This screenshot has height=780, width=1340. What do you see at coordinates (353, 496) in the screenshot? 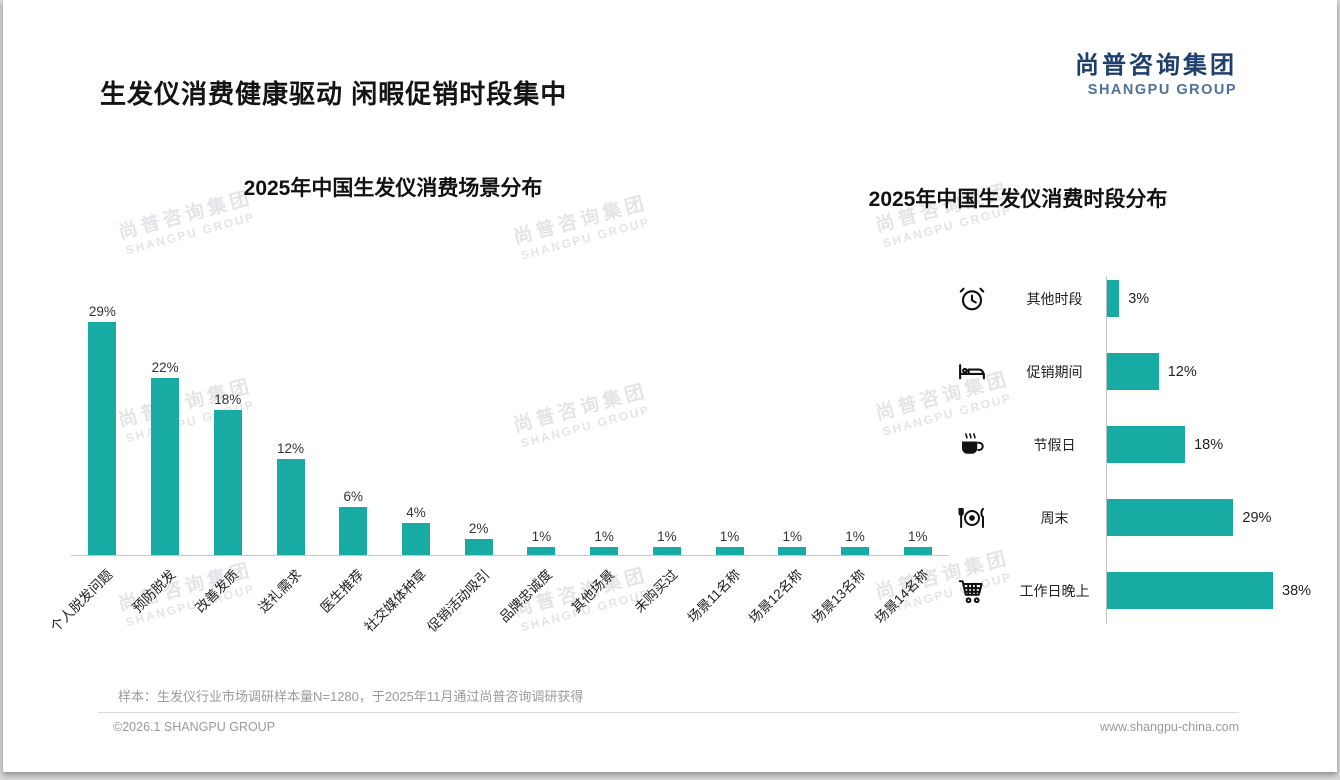
I see `value-label: 6%` at bounding box center [353, 496].